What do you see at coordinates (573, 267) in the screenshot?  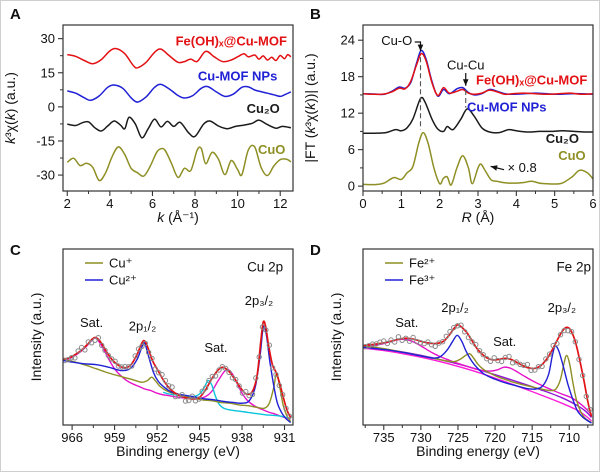 I see `annotation-panel-title: Fe 2p` at bounding box center [573, 267].